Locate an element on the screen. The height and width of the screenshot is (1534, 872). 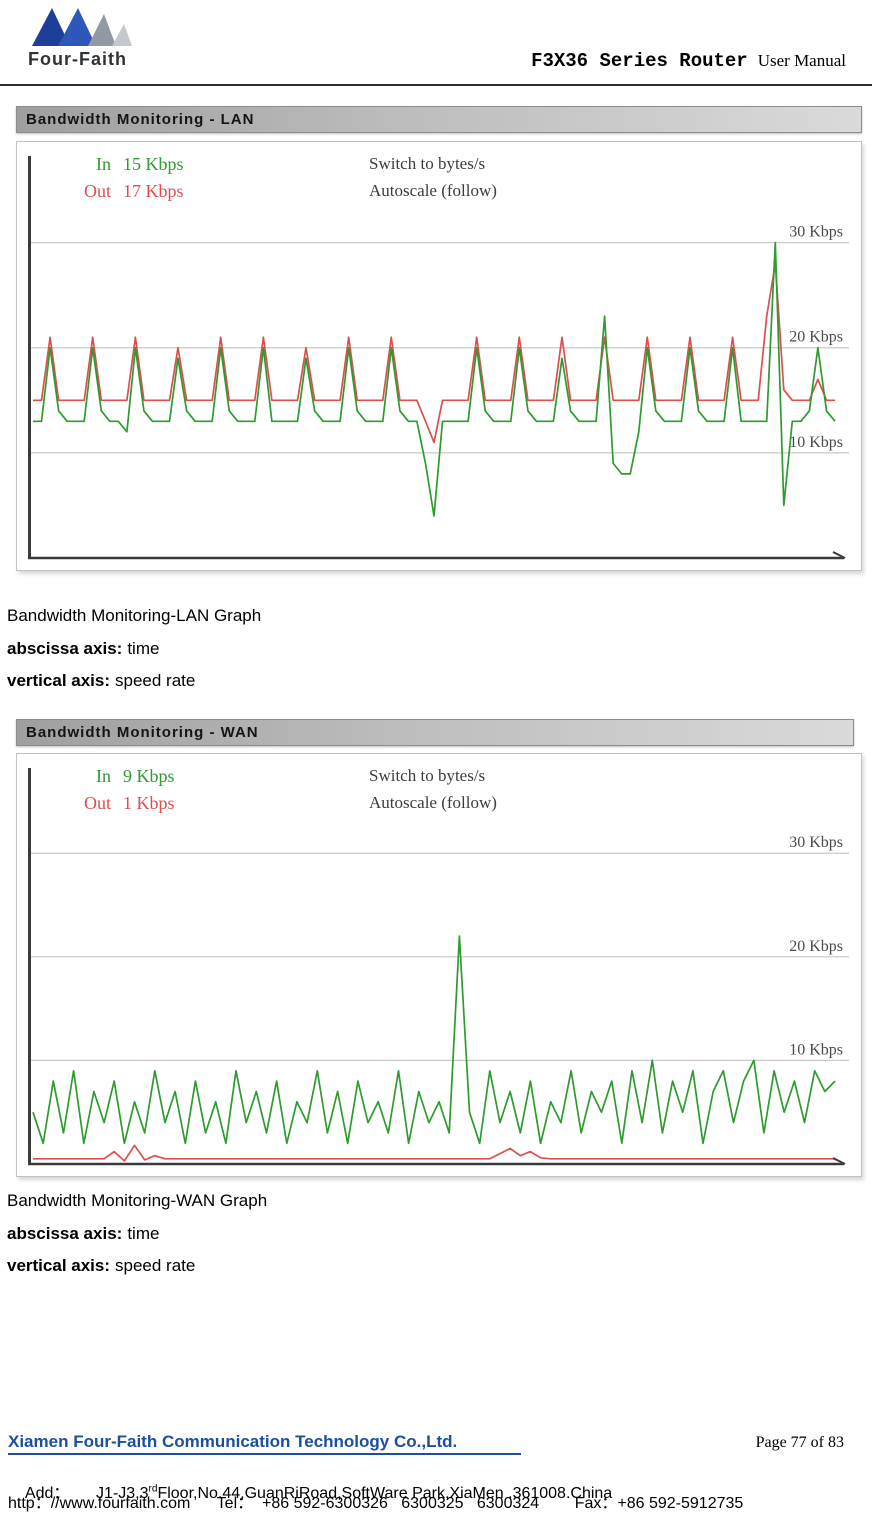
lan-autoscale-link: Autoscale (follow) is located at coordinates (433, 190).